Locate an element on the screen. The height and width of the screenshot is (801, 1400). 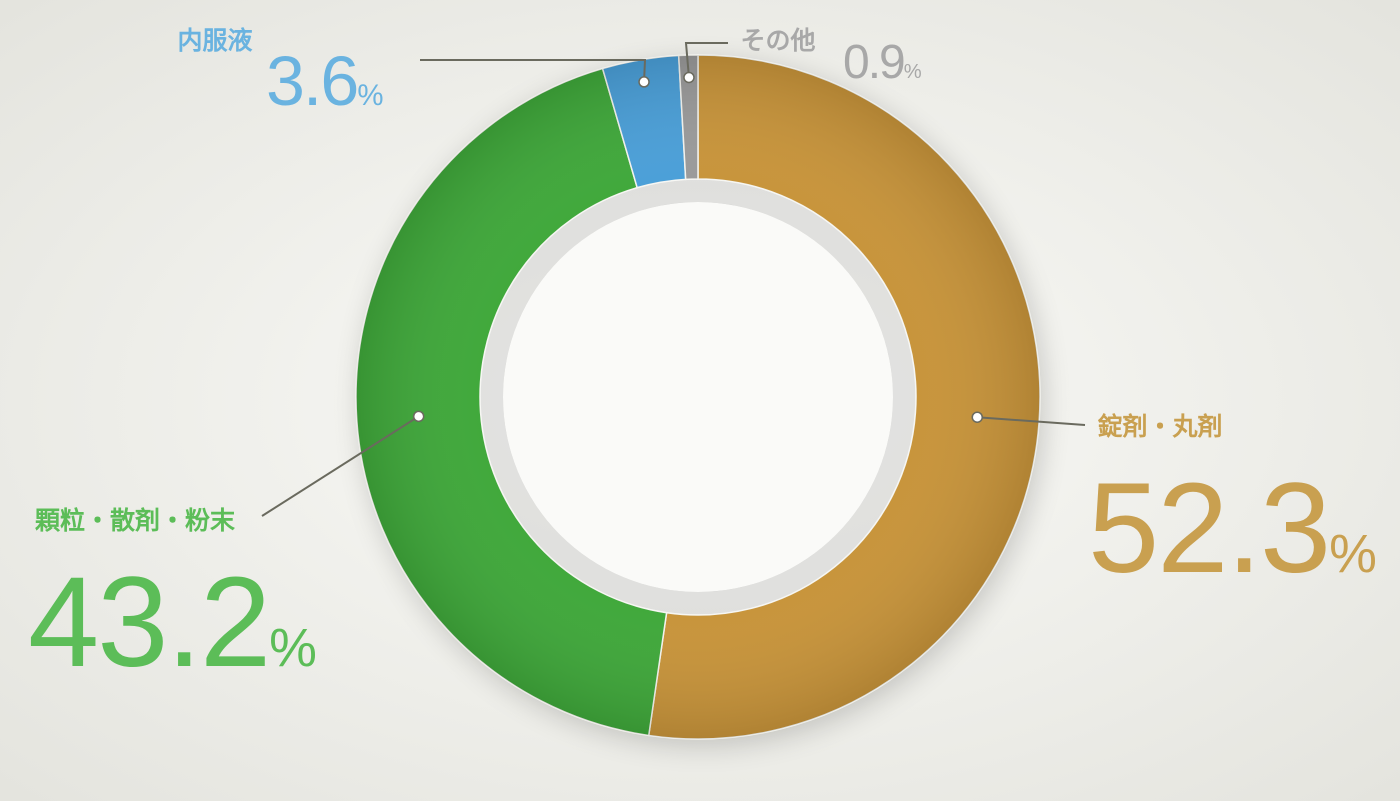
category-label: 内服液 is located at coordinates (214, 40).